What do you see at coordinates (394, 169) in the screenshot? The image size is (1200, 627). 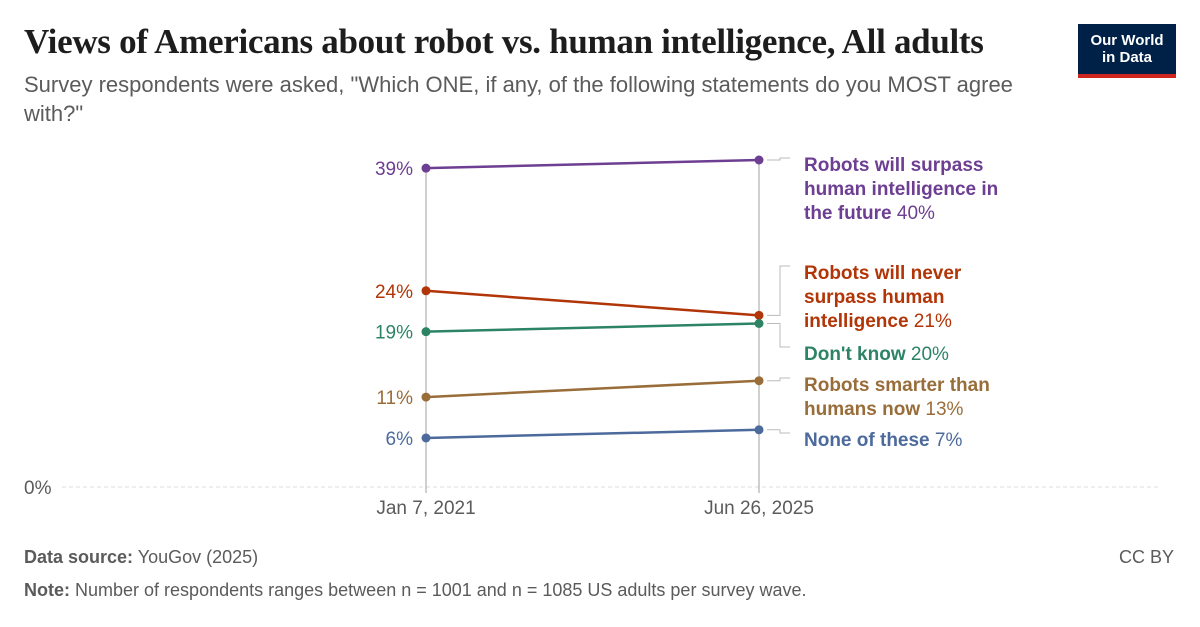 I see `start-value-label: 39%` at bounding box center [394, 169].